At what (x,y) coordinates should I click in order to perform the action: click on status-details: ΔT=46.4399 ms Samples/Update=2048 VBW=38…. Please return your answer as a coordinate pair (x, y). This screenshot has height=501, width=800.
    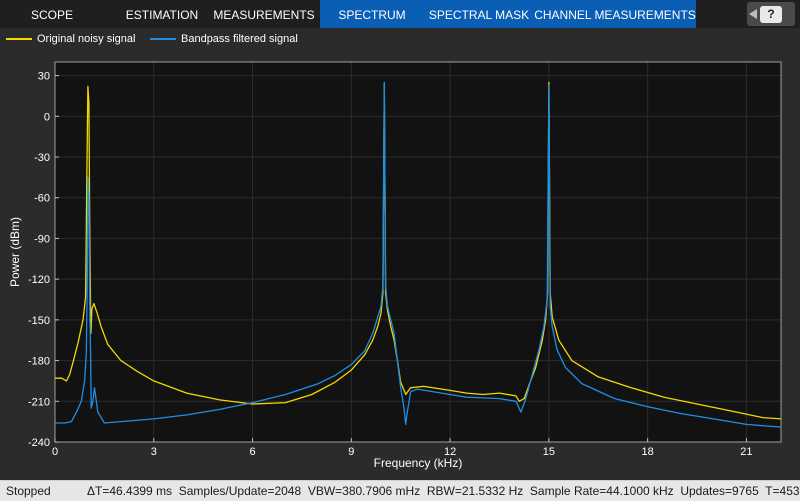
    Looking at the image, I should click on (443, 491).